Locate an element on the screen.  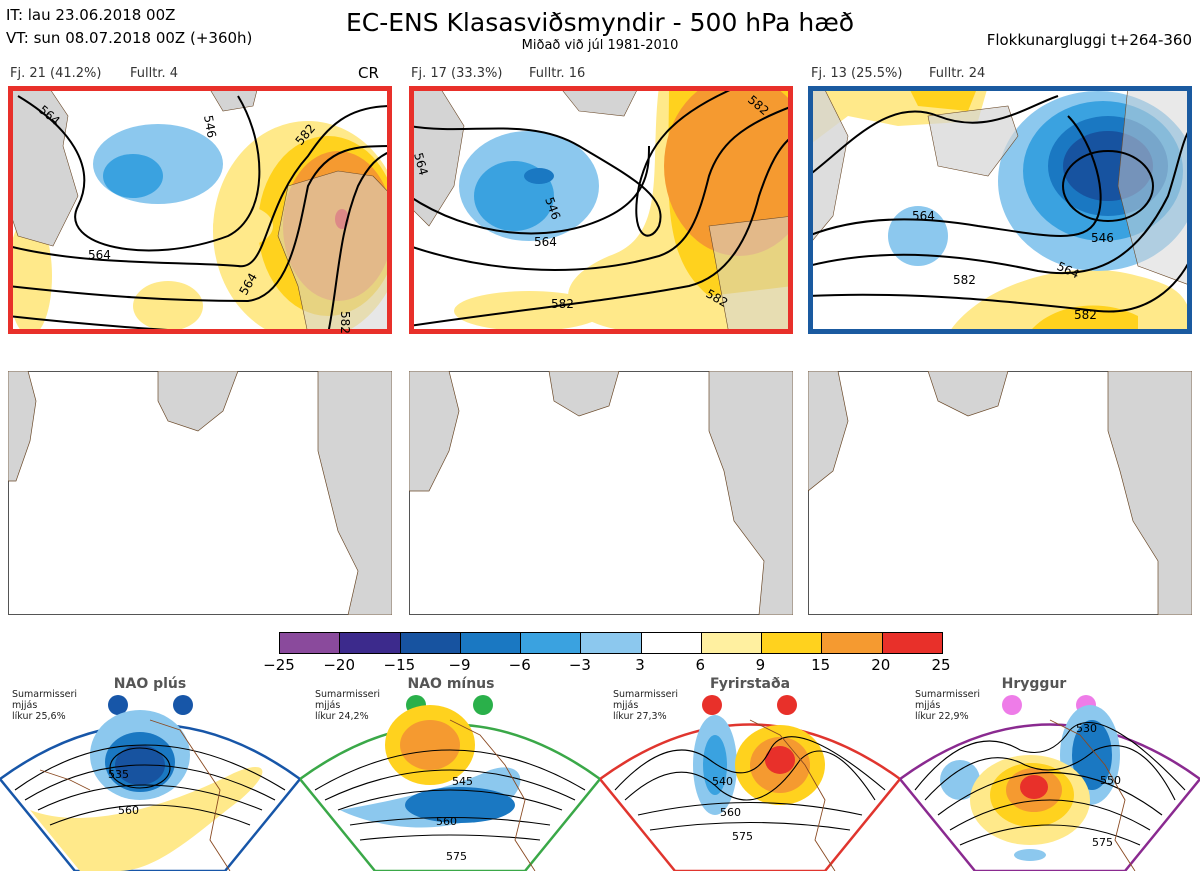
regime-2-note: Sumarmisseri mjjás líkur 24,2% is located at coordinates (348, 705).